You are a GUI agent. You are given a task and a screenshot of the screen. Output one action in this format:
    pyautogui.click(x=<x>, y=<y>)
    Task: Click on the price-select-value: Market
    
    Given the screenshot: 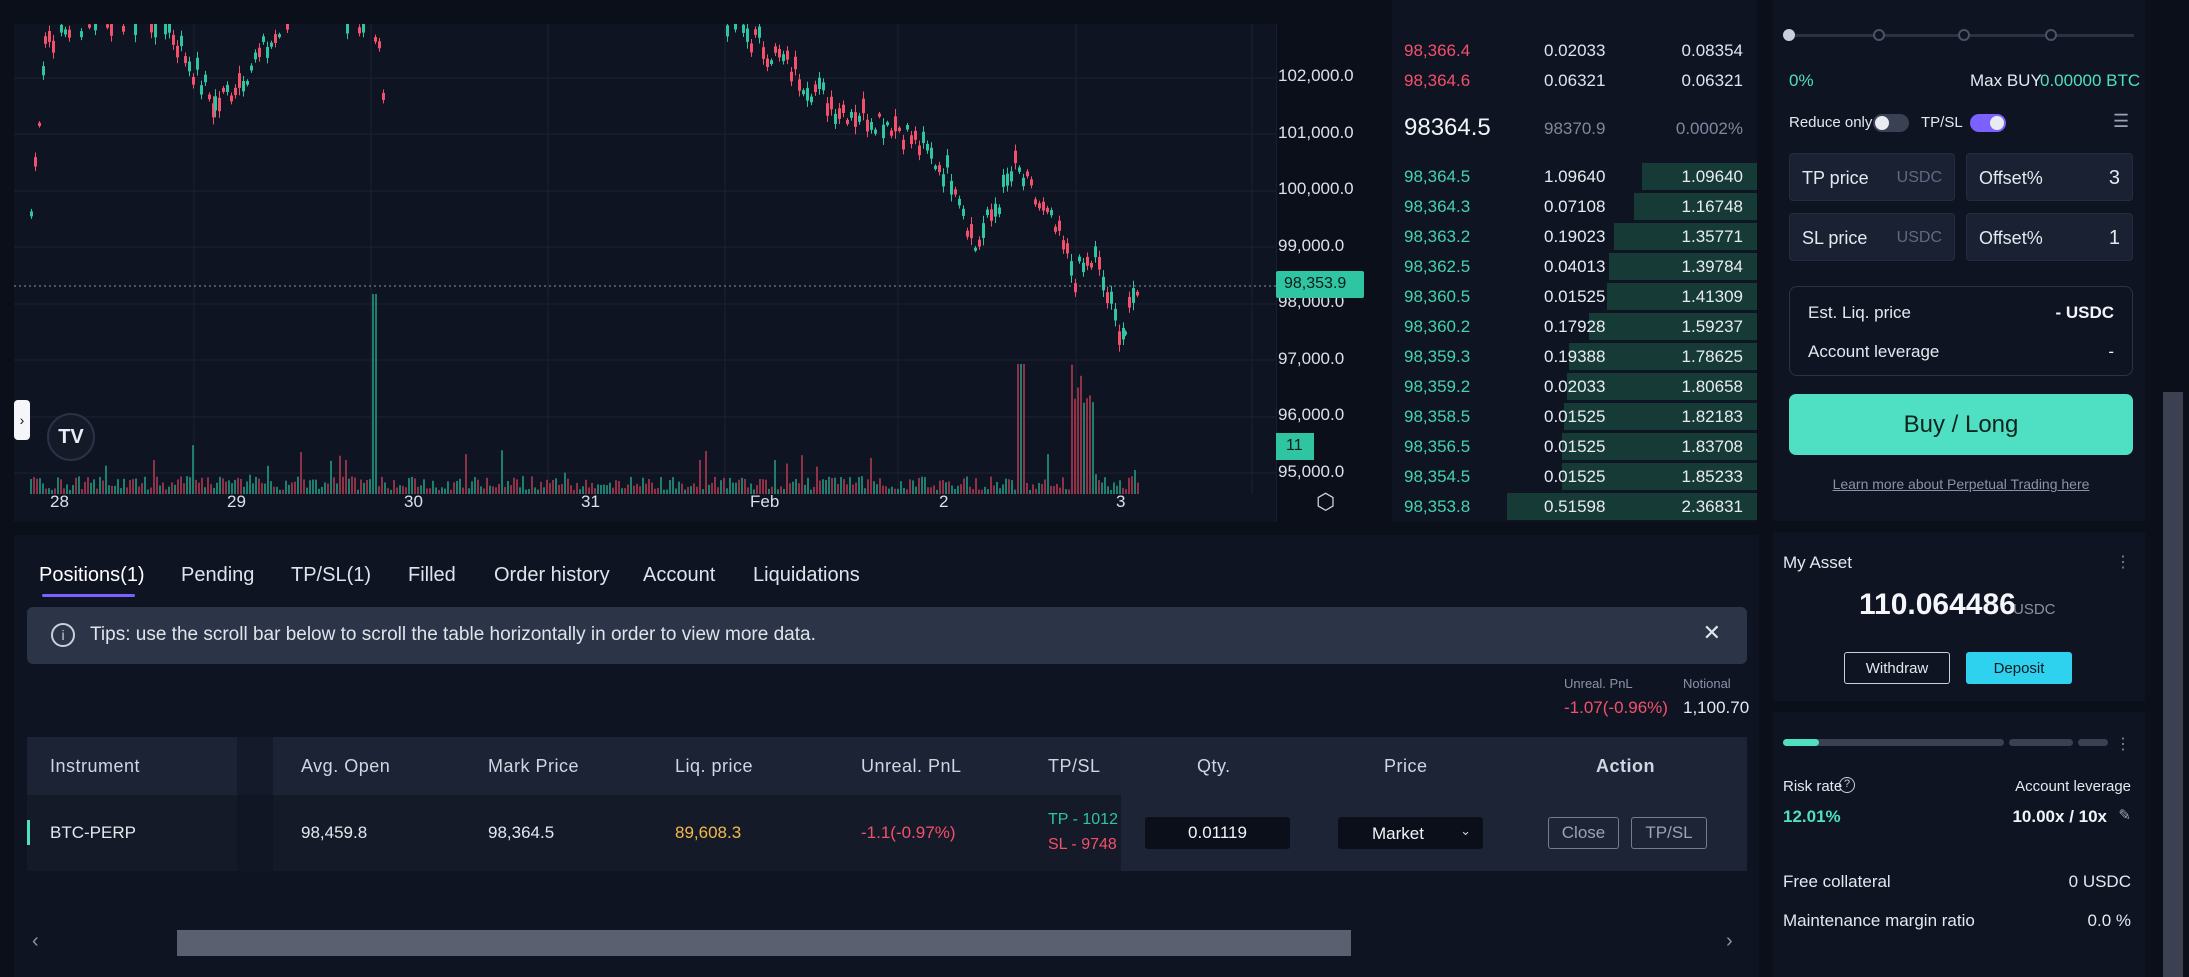 What is the action you would take?
    pyautogui.click(x=1398, y=833)
    